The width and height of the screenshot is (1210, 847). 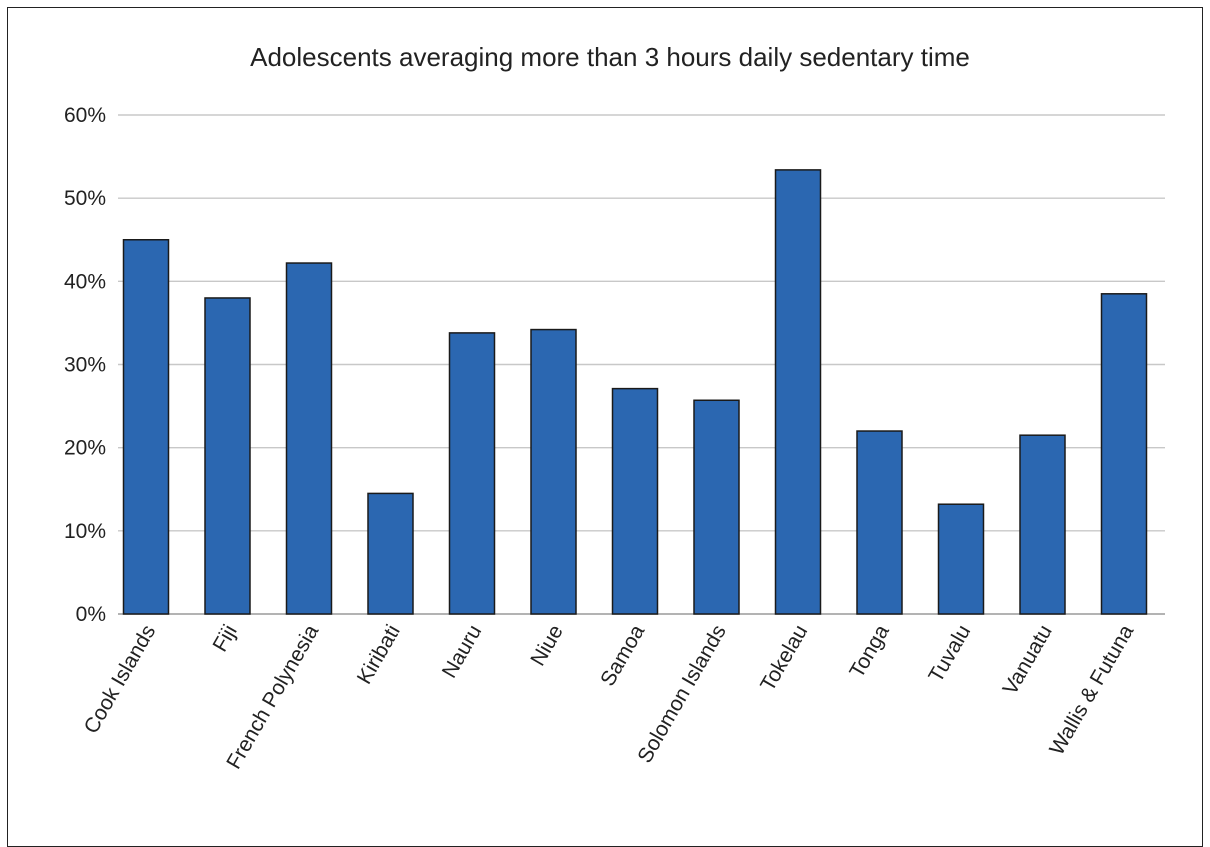 I want to click on x-tick-label: Samoa, so click(x=622, y=655).